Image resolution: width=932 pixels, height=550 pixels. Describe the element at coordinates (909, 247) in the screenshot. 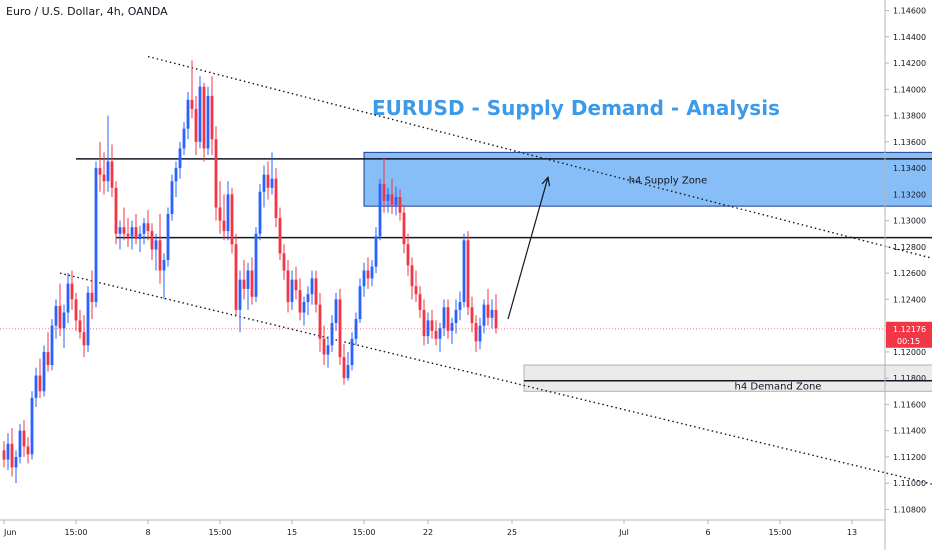

I see `y-tick-label: 1.12800` at that location.